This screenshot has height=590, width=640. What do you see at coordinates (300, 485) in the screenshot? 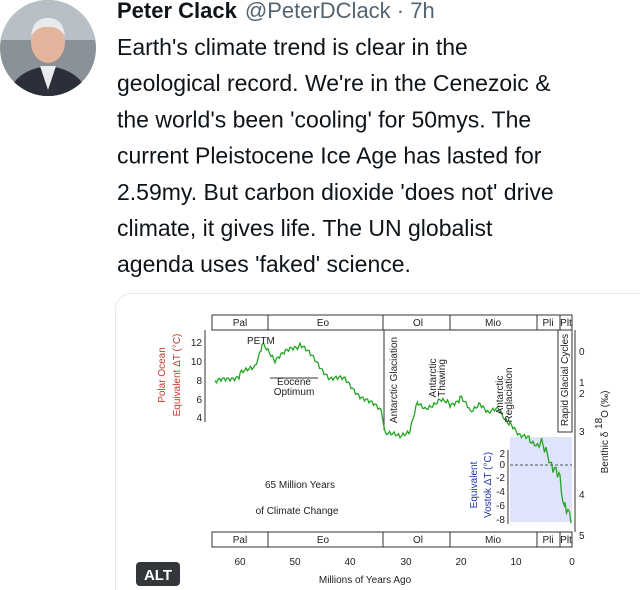
I see `chart-title: 65 Million Years` at bounding box center [300, 485].